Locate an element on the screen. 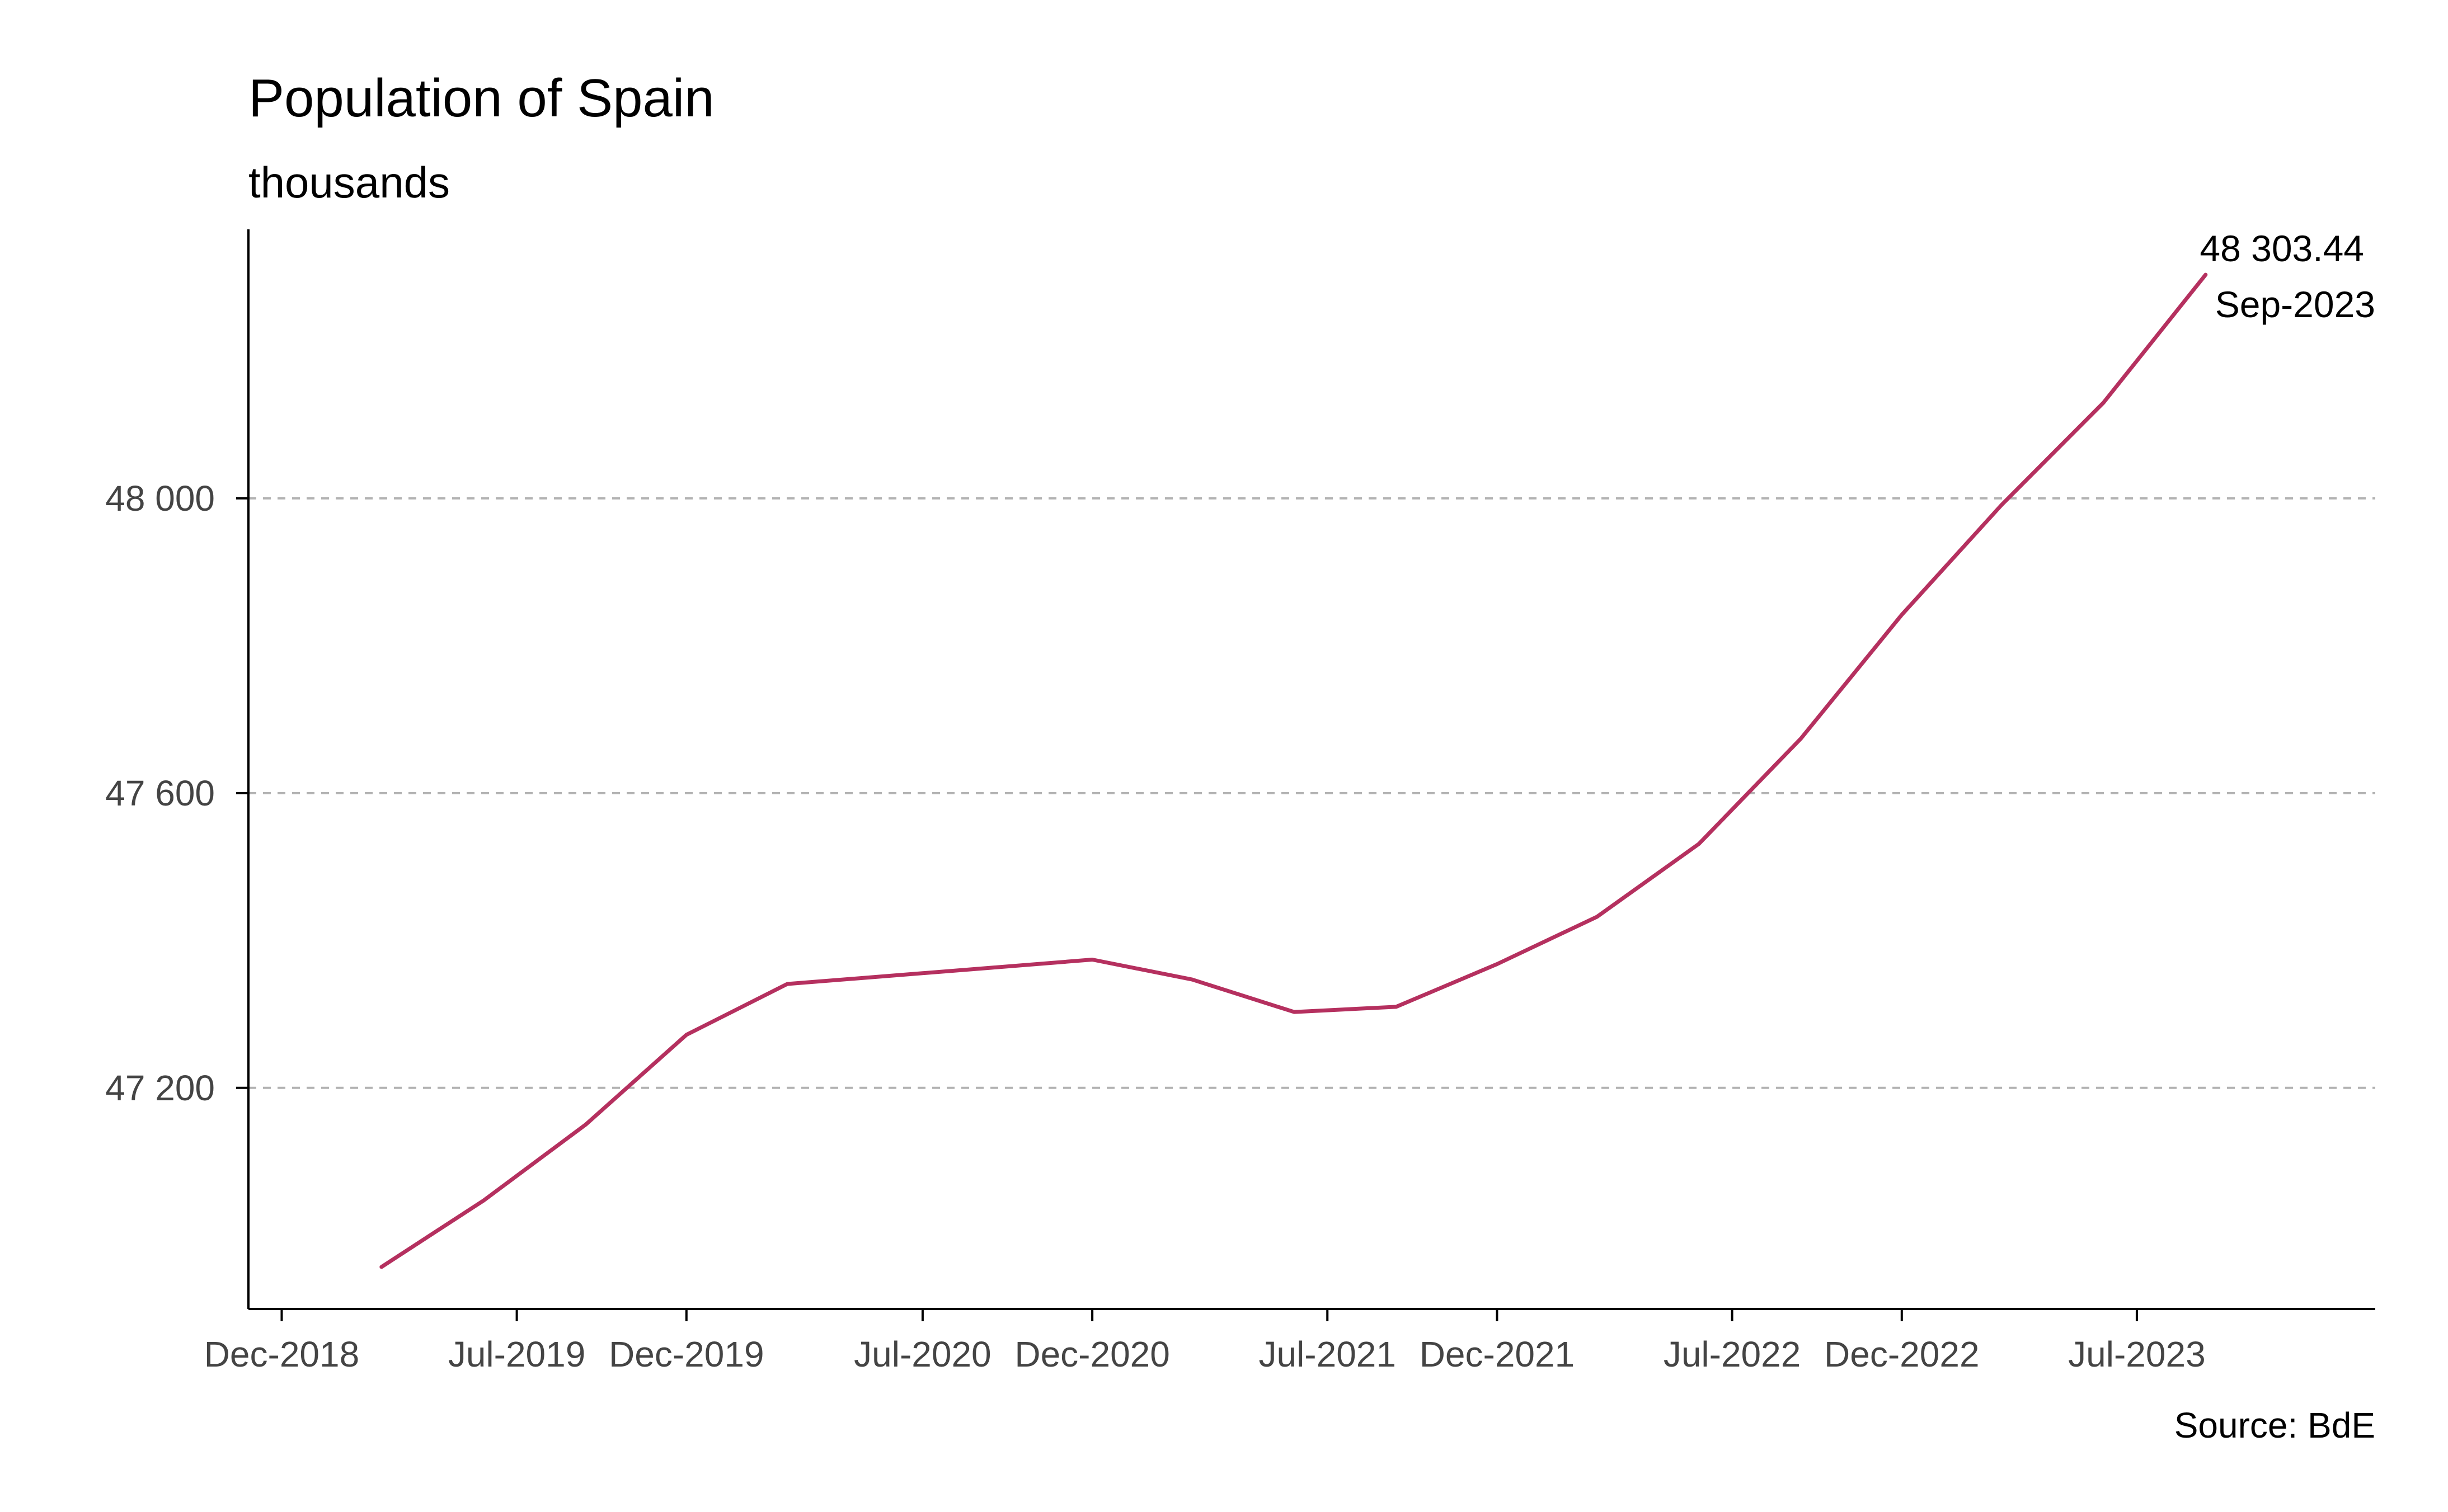 The image size is (2448, 1512). last-value-label: 48 303.44 is located at coordinates (2282, 249).